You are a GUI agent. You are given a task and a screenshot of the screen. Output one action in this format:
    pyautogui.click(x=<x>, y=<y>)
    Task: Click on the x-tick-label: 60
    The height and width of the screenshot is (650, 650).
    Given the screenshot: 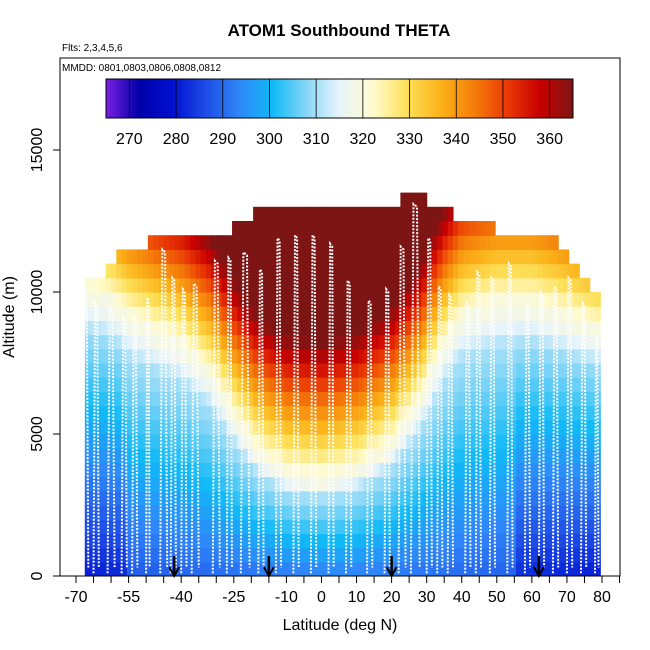 What is the action you would take?
    pyautogui.click(x=532, y=597)
    